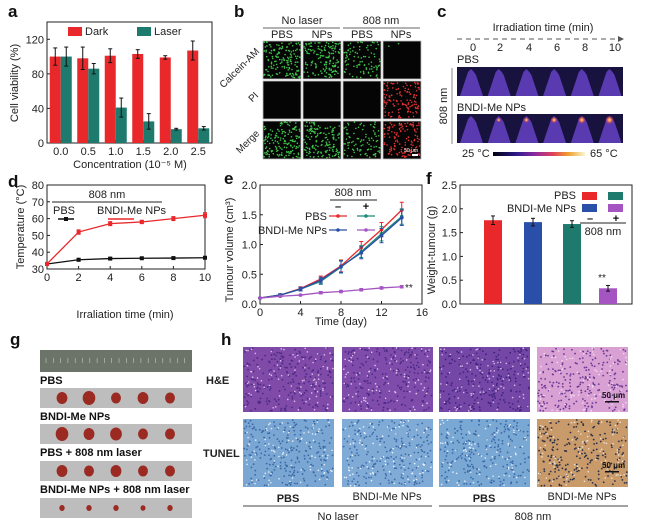 This screenshot has width=650, height=527. I want to click on column-label: NPs, so click(322, 35).